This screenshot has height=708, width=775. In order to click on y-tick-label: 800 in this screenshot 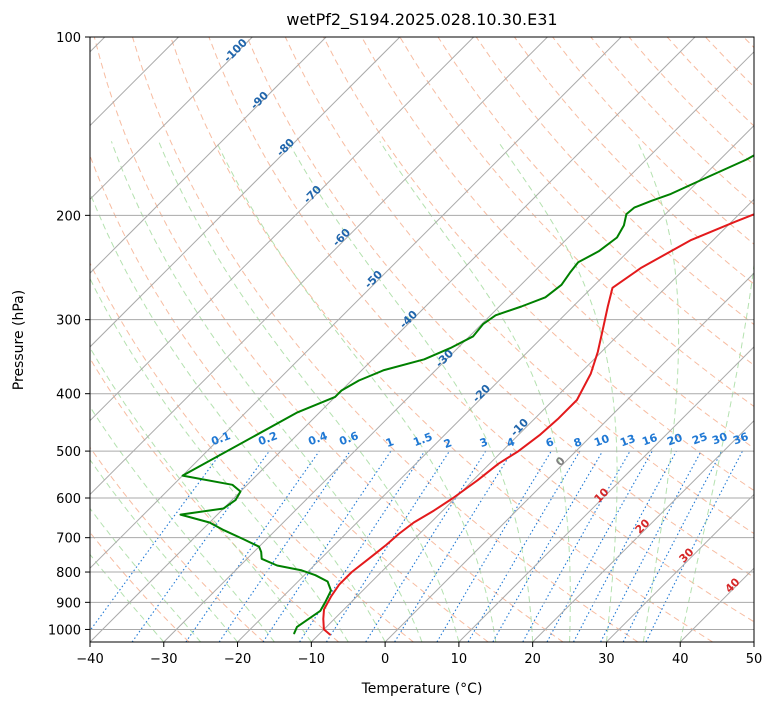, I will do `click(68, 573)`.